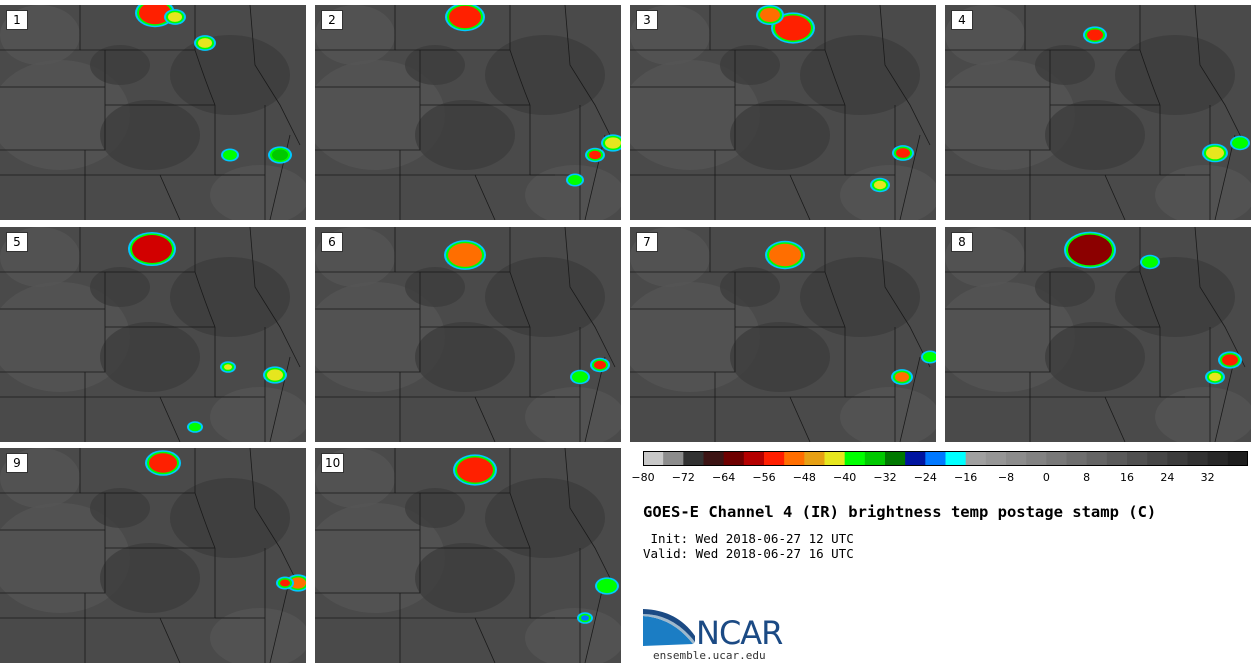 The image size is (1260, 663). What do you see at coordinates (332, 20) in the screenshot?
I see `panel-number: 2` at bounding box center [332, 20].